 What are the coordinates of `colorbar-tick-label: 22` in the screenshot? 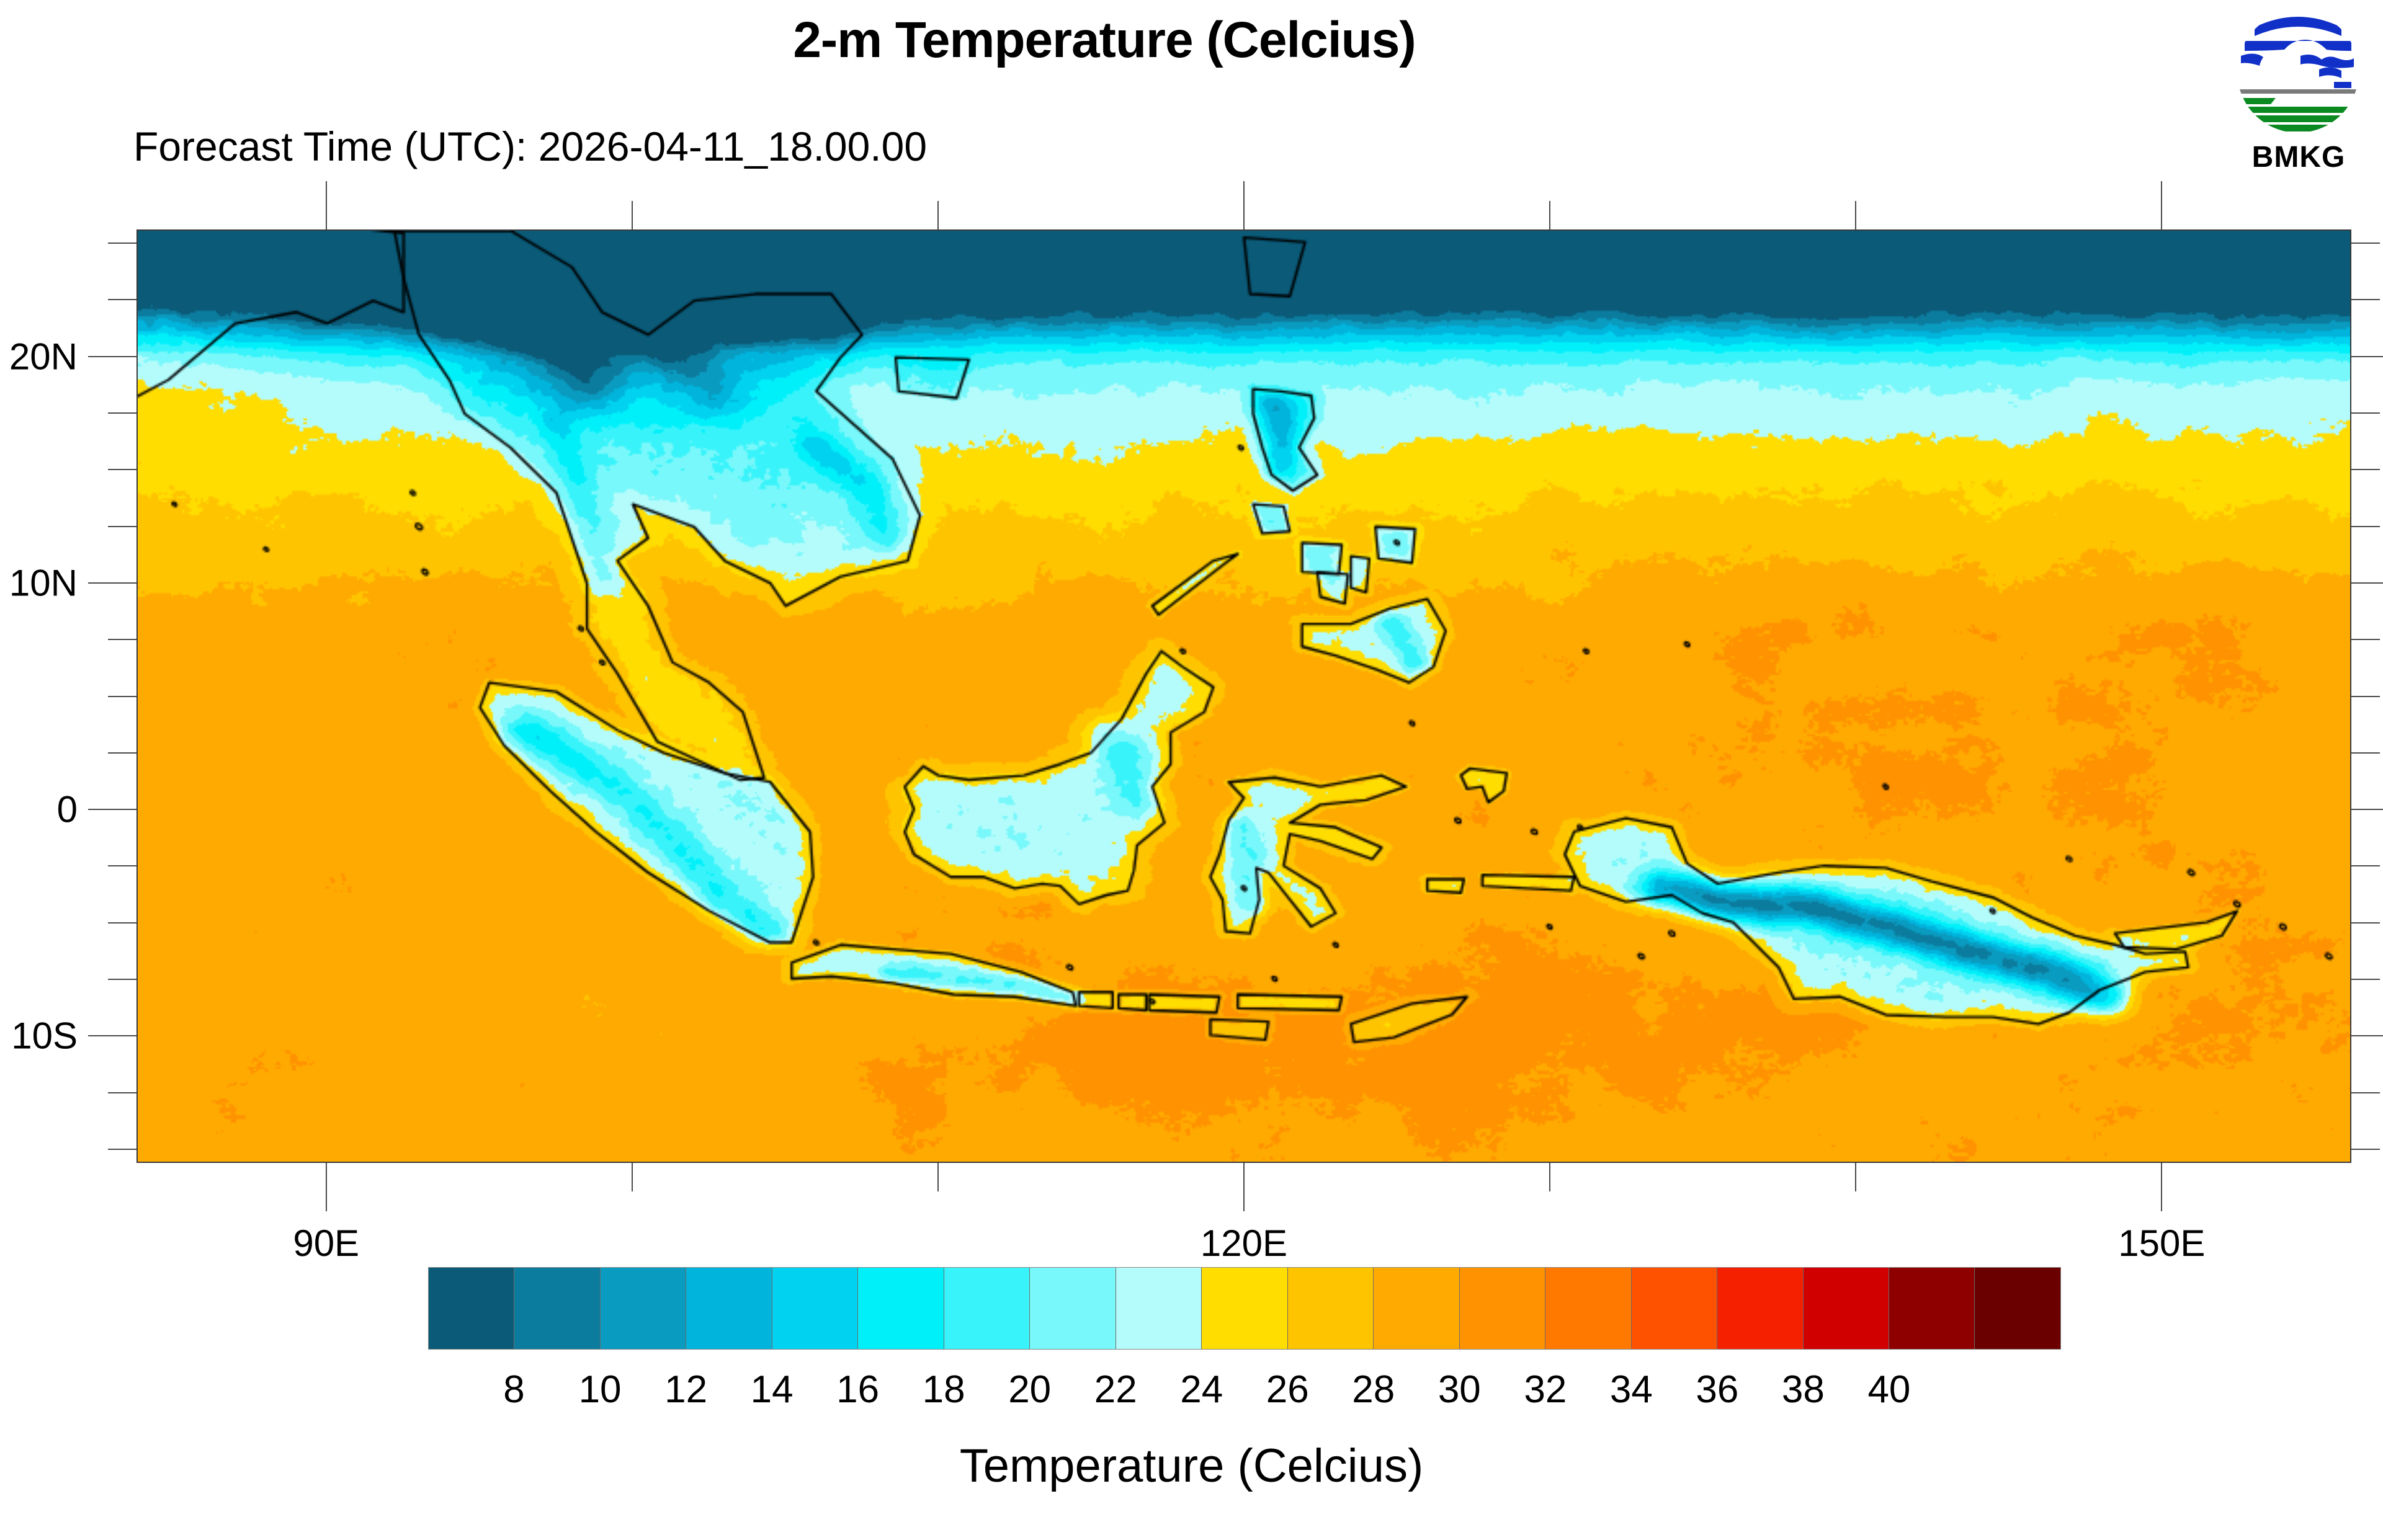 It's located at (1115, 1390).